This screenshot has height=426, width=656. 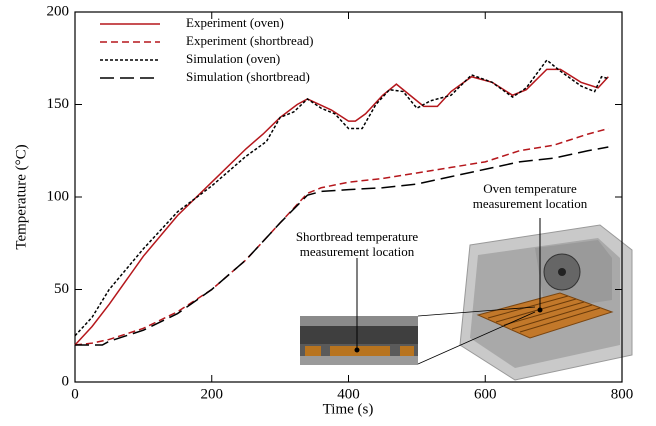 What do you see at coordinates (61, 289) in the screenshot?
I see `y-tick-label: 50` at bounding box center [61, 289].